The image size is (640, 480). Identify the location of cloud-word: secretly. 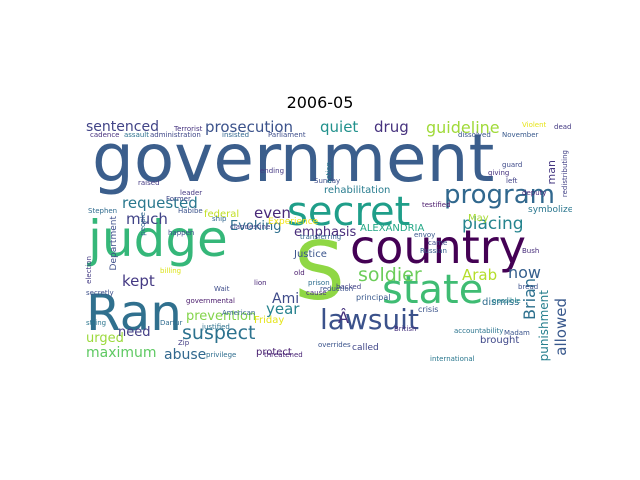
(100, 293).